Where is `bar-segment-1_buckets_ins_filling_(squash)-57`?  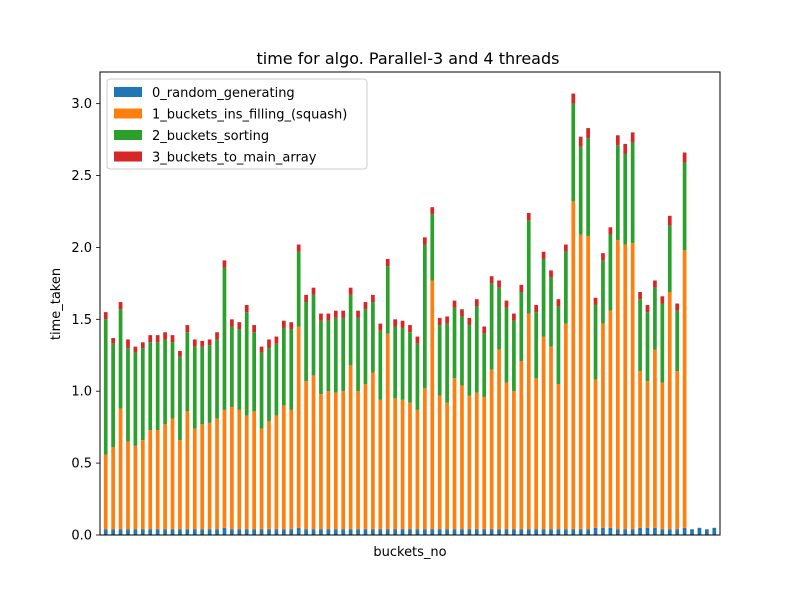 bar-segment-1_buckets_ins_filling_(squash)-57 is located at coordinates (521, 445).